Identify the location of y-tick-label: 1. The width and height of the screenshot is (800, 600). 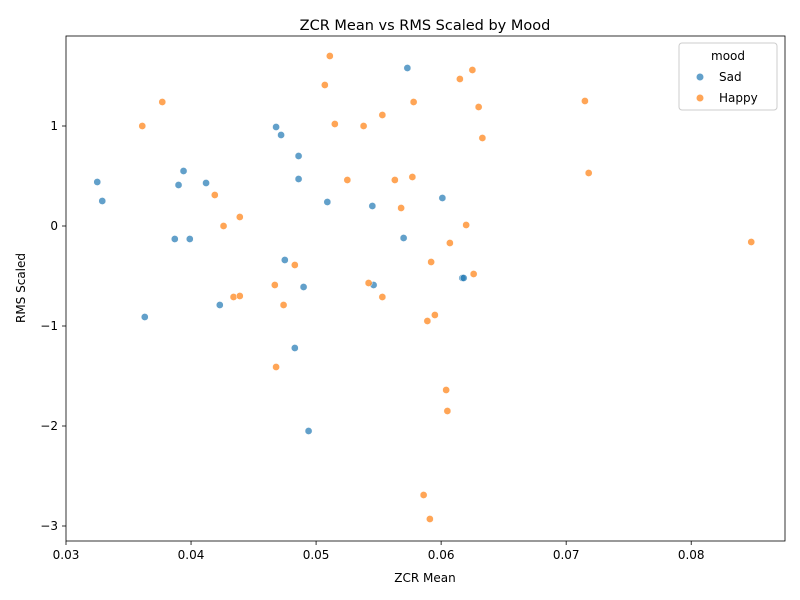
(54, 126).